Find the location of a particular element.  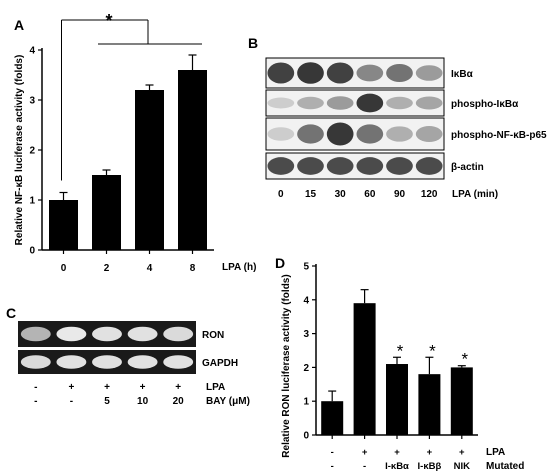

gel-c: RON GAPDH - + + + + - - 5 10 20 LPA BAY (μM) is located at coordinates (134, 364).